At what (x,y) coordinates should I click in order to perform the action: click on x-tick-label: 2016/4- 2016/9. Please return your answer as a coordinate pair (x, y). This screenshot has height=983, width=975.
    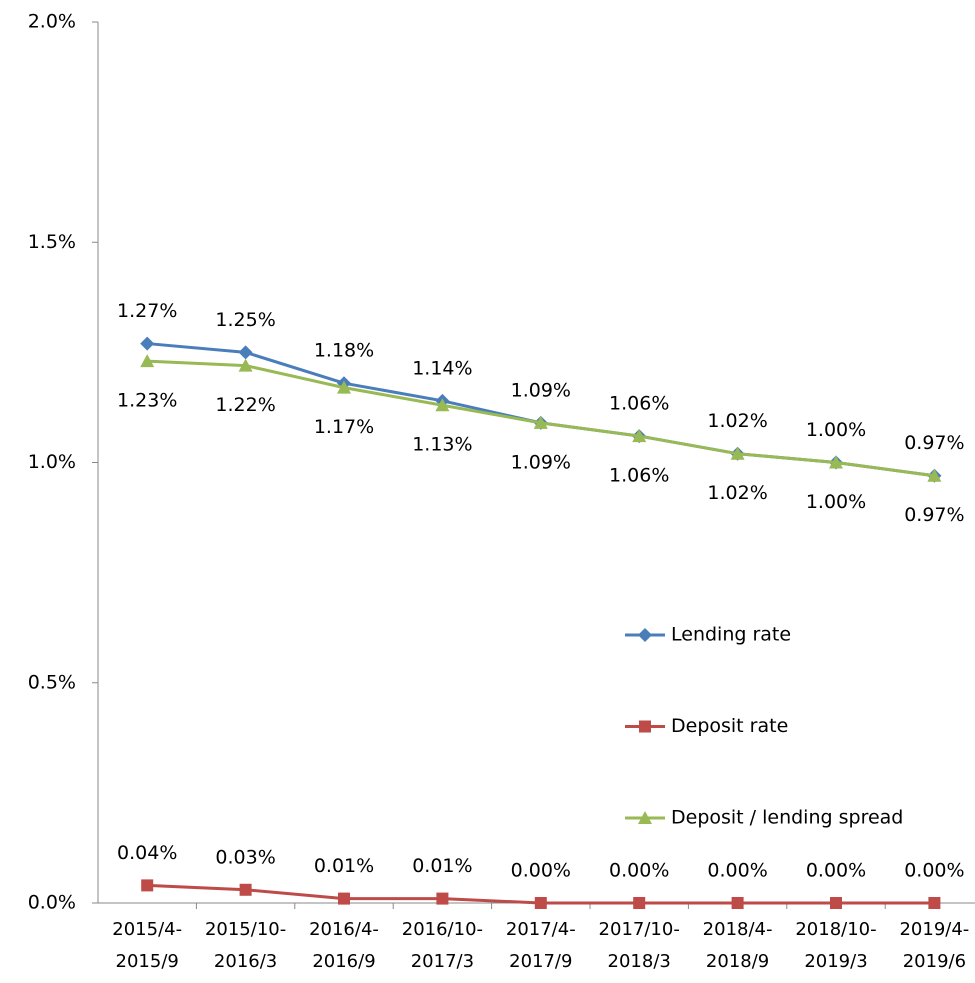
    Looking at the image, I should click on (344, 945).